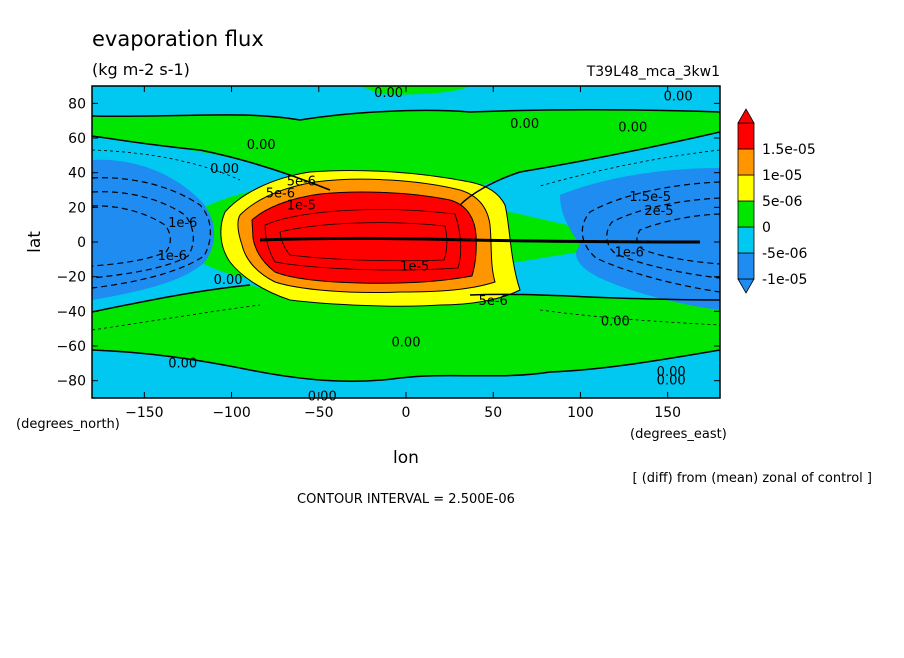 The image size is (904, 658). What do you see at coordinates (766, 228) in the screenshot?
I see `colorbar-label: 0` at bounding box center [766, 228].